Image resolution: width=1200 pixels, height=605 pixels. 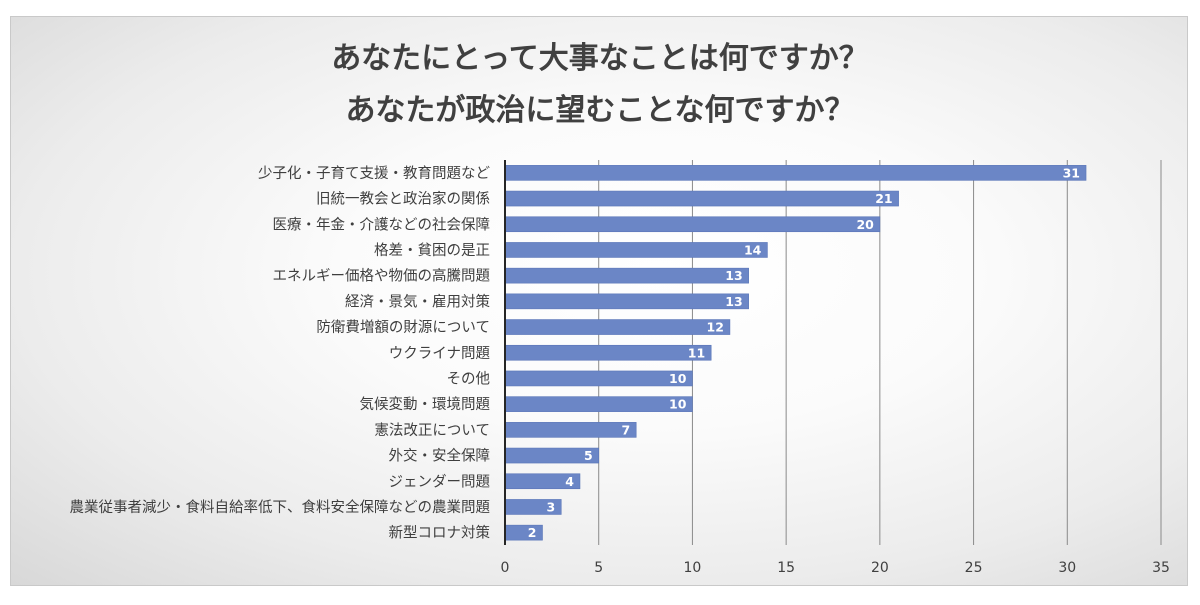 What do you see at coordinates (1161, 568) in the screenshot?
I see `x-tick-label: 35` at bounding box center [1161, 568].